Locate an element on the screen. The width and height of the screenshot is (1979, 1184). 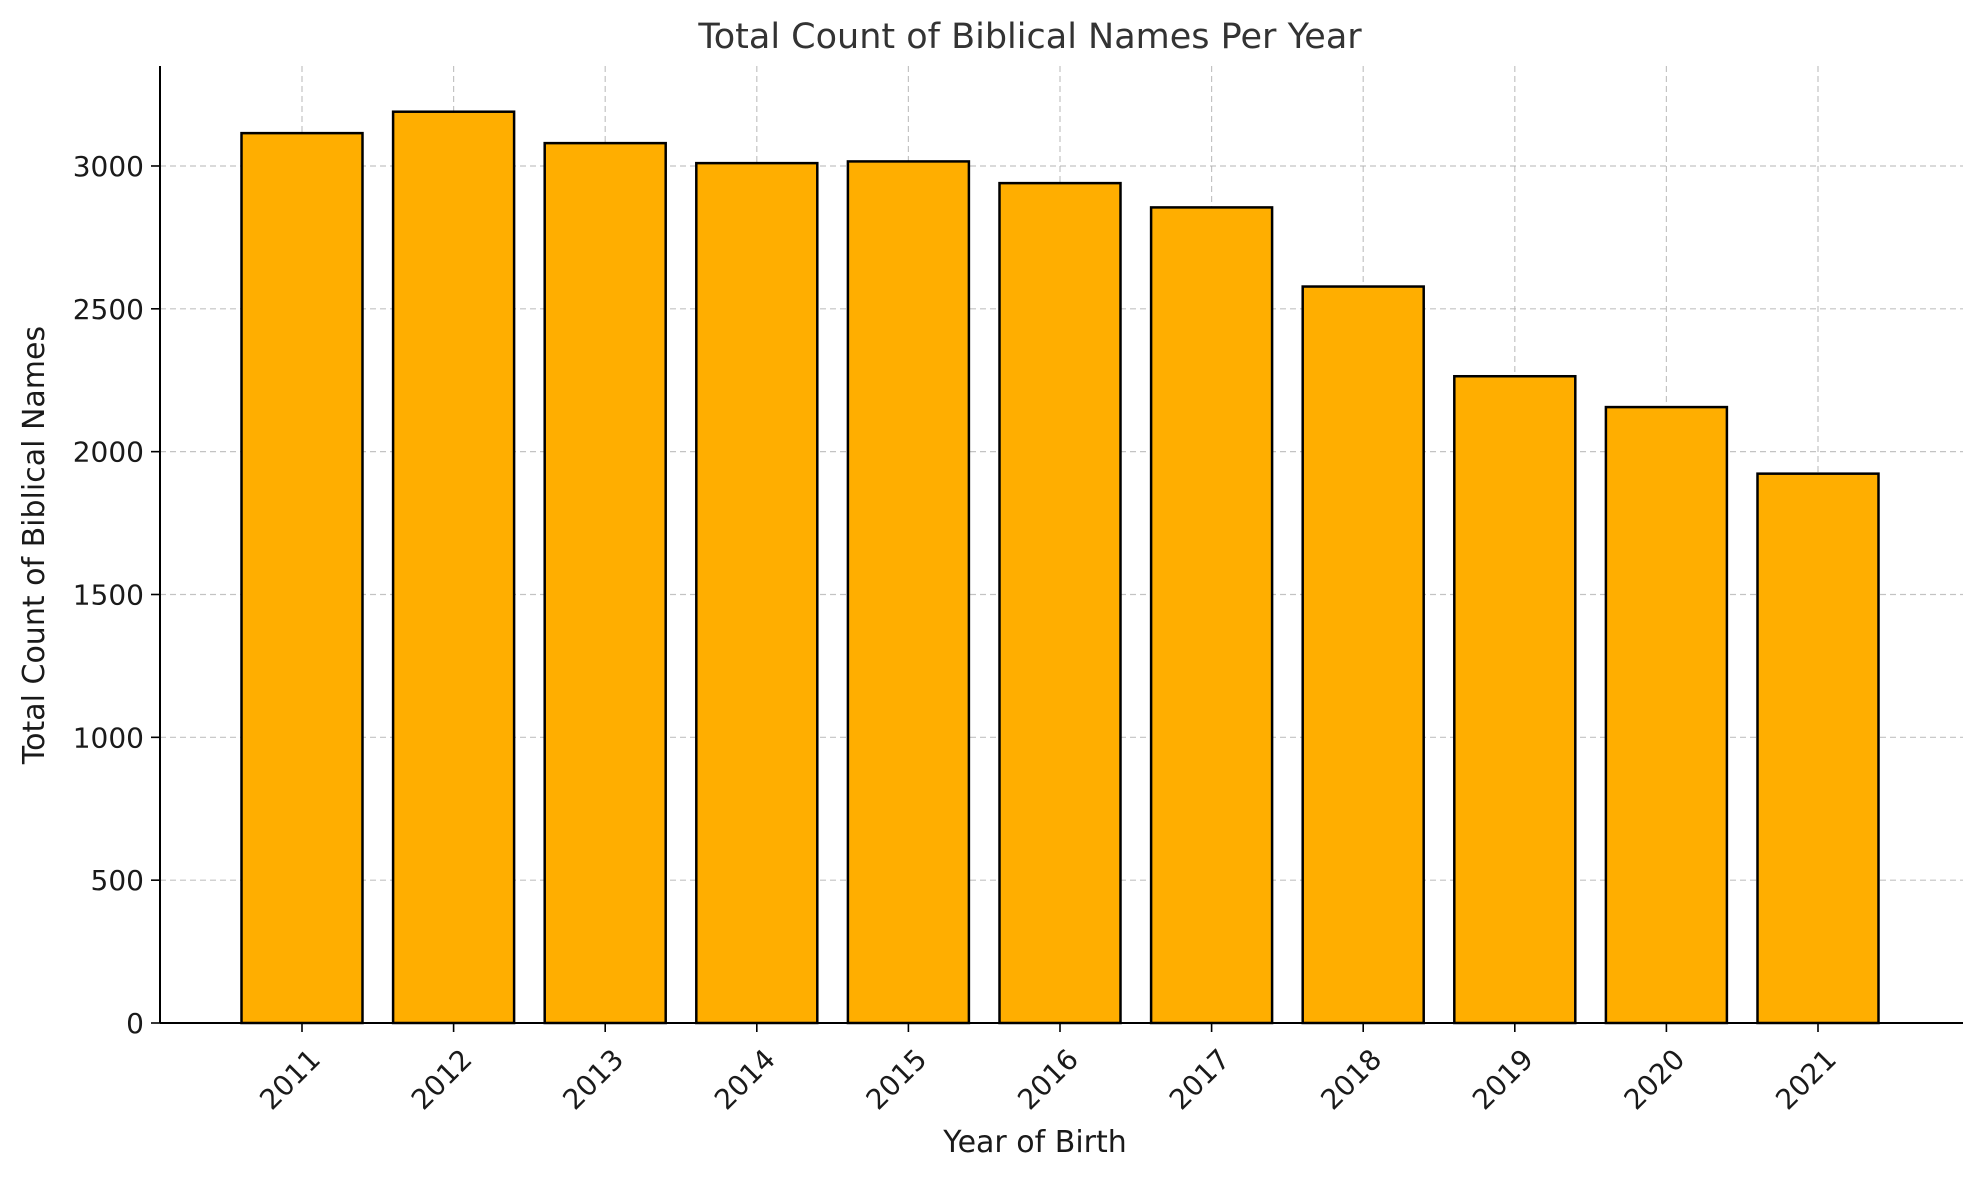
x-tick-label: 2017 is located at coordinates (1200, 1080).